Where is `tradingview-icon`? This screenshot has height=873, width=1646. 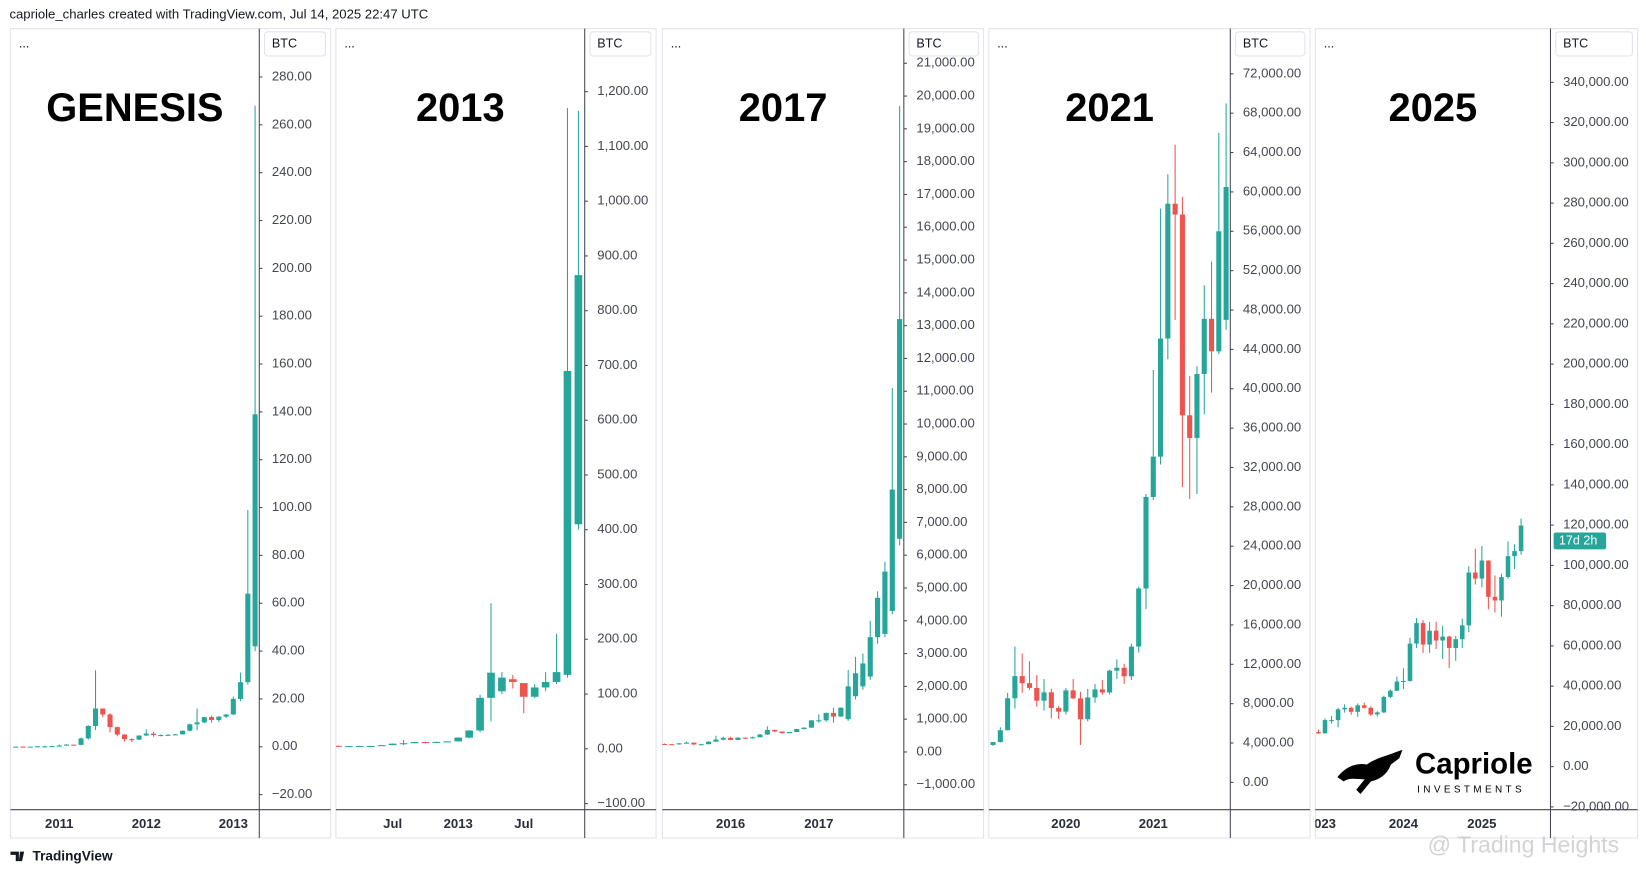
tradingview-icon is located at coordinates (17, 856).